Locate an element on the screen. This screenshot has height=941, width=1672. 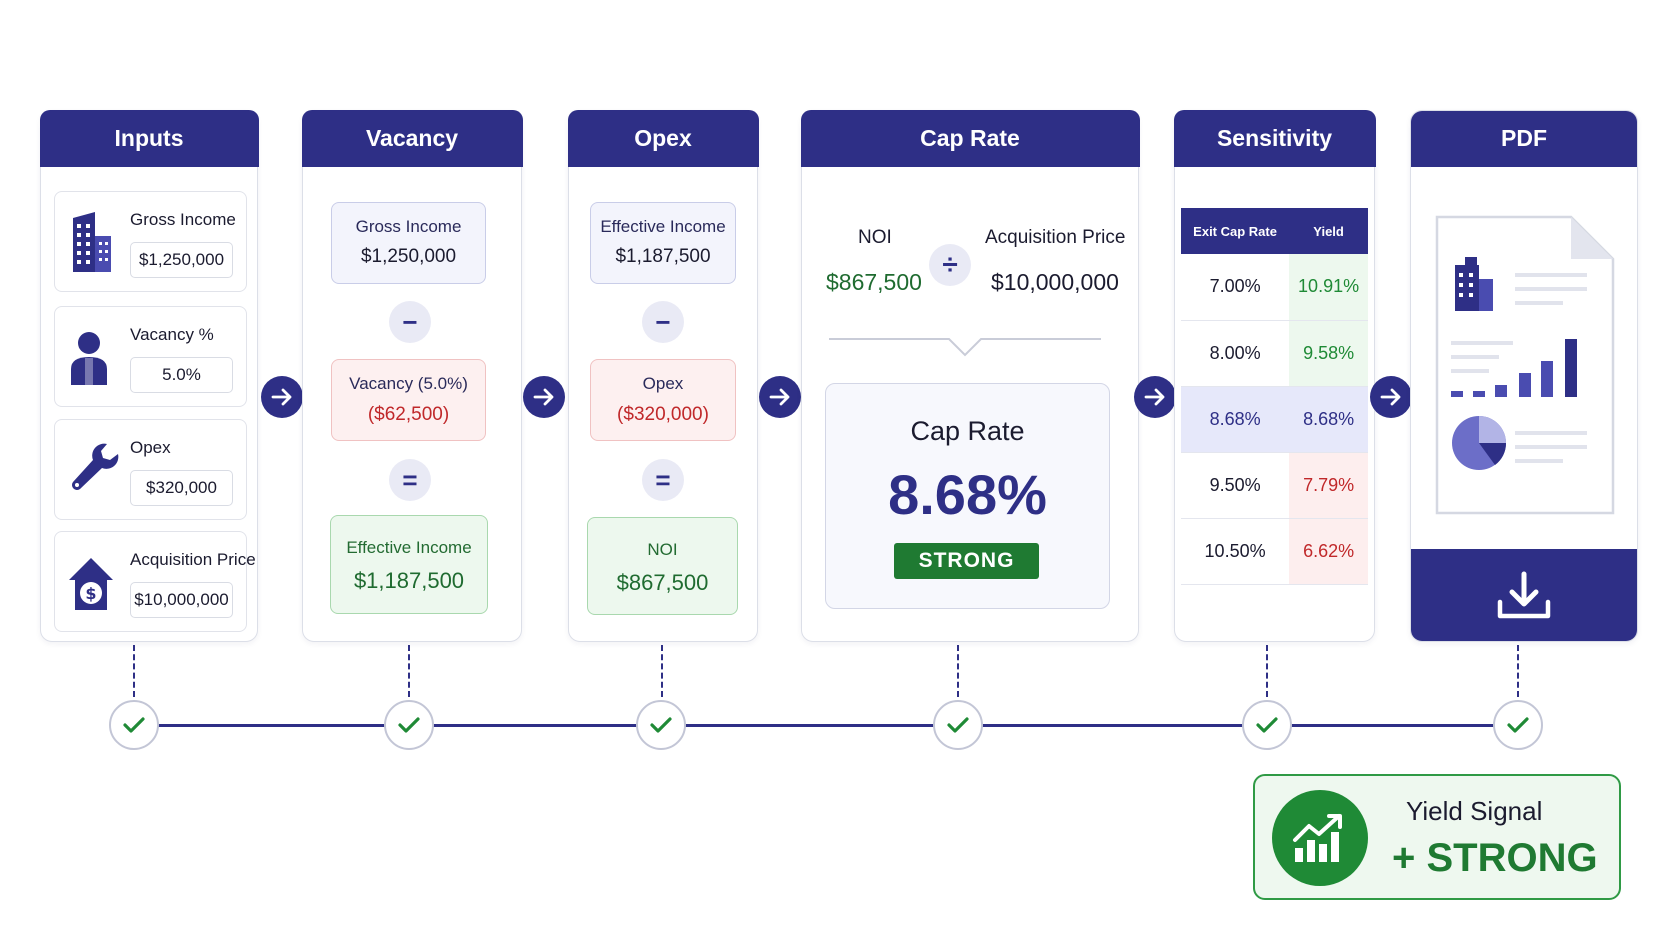
pdf-document-icon is located at coordinates (1525, 365).